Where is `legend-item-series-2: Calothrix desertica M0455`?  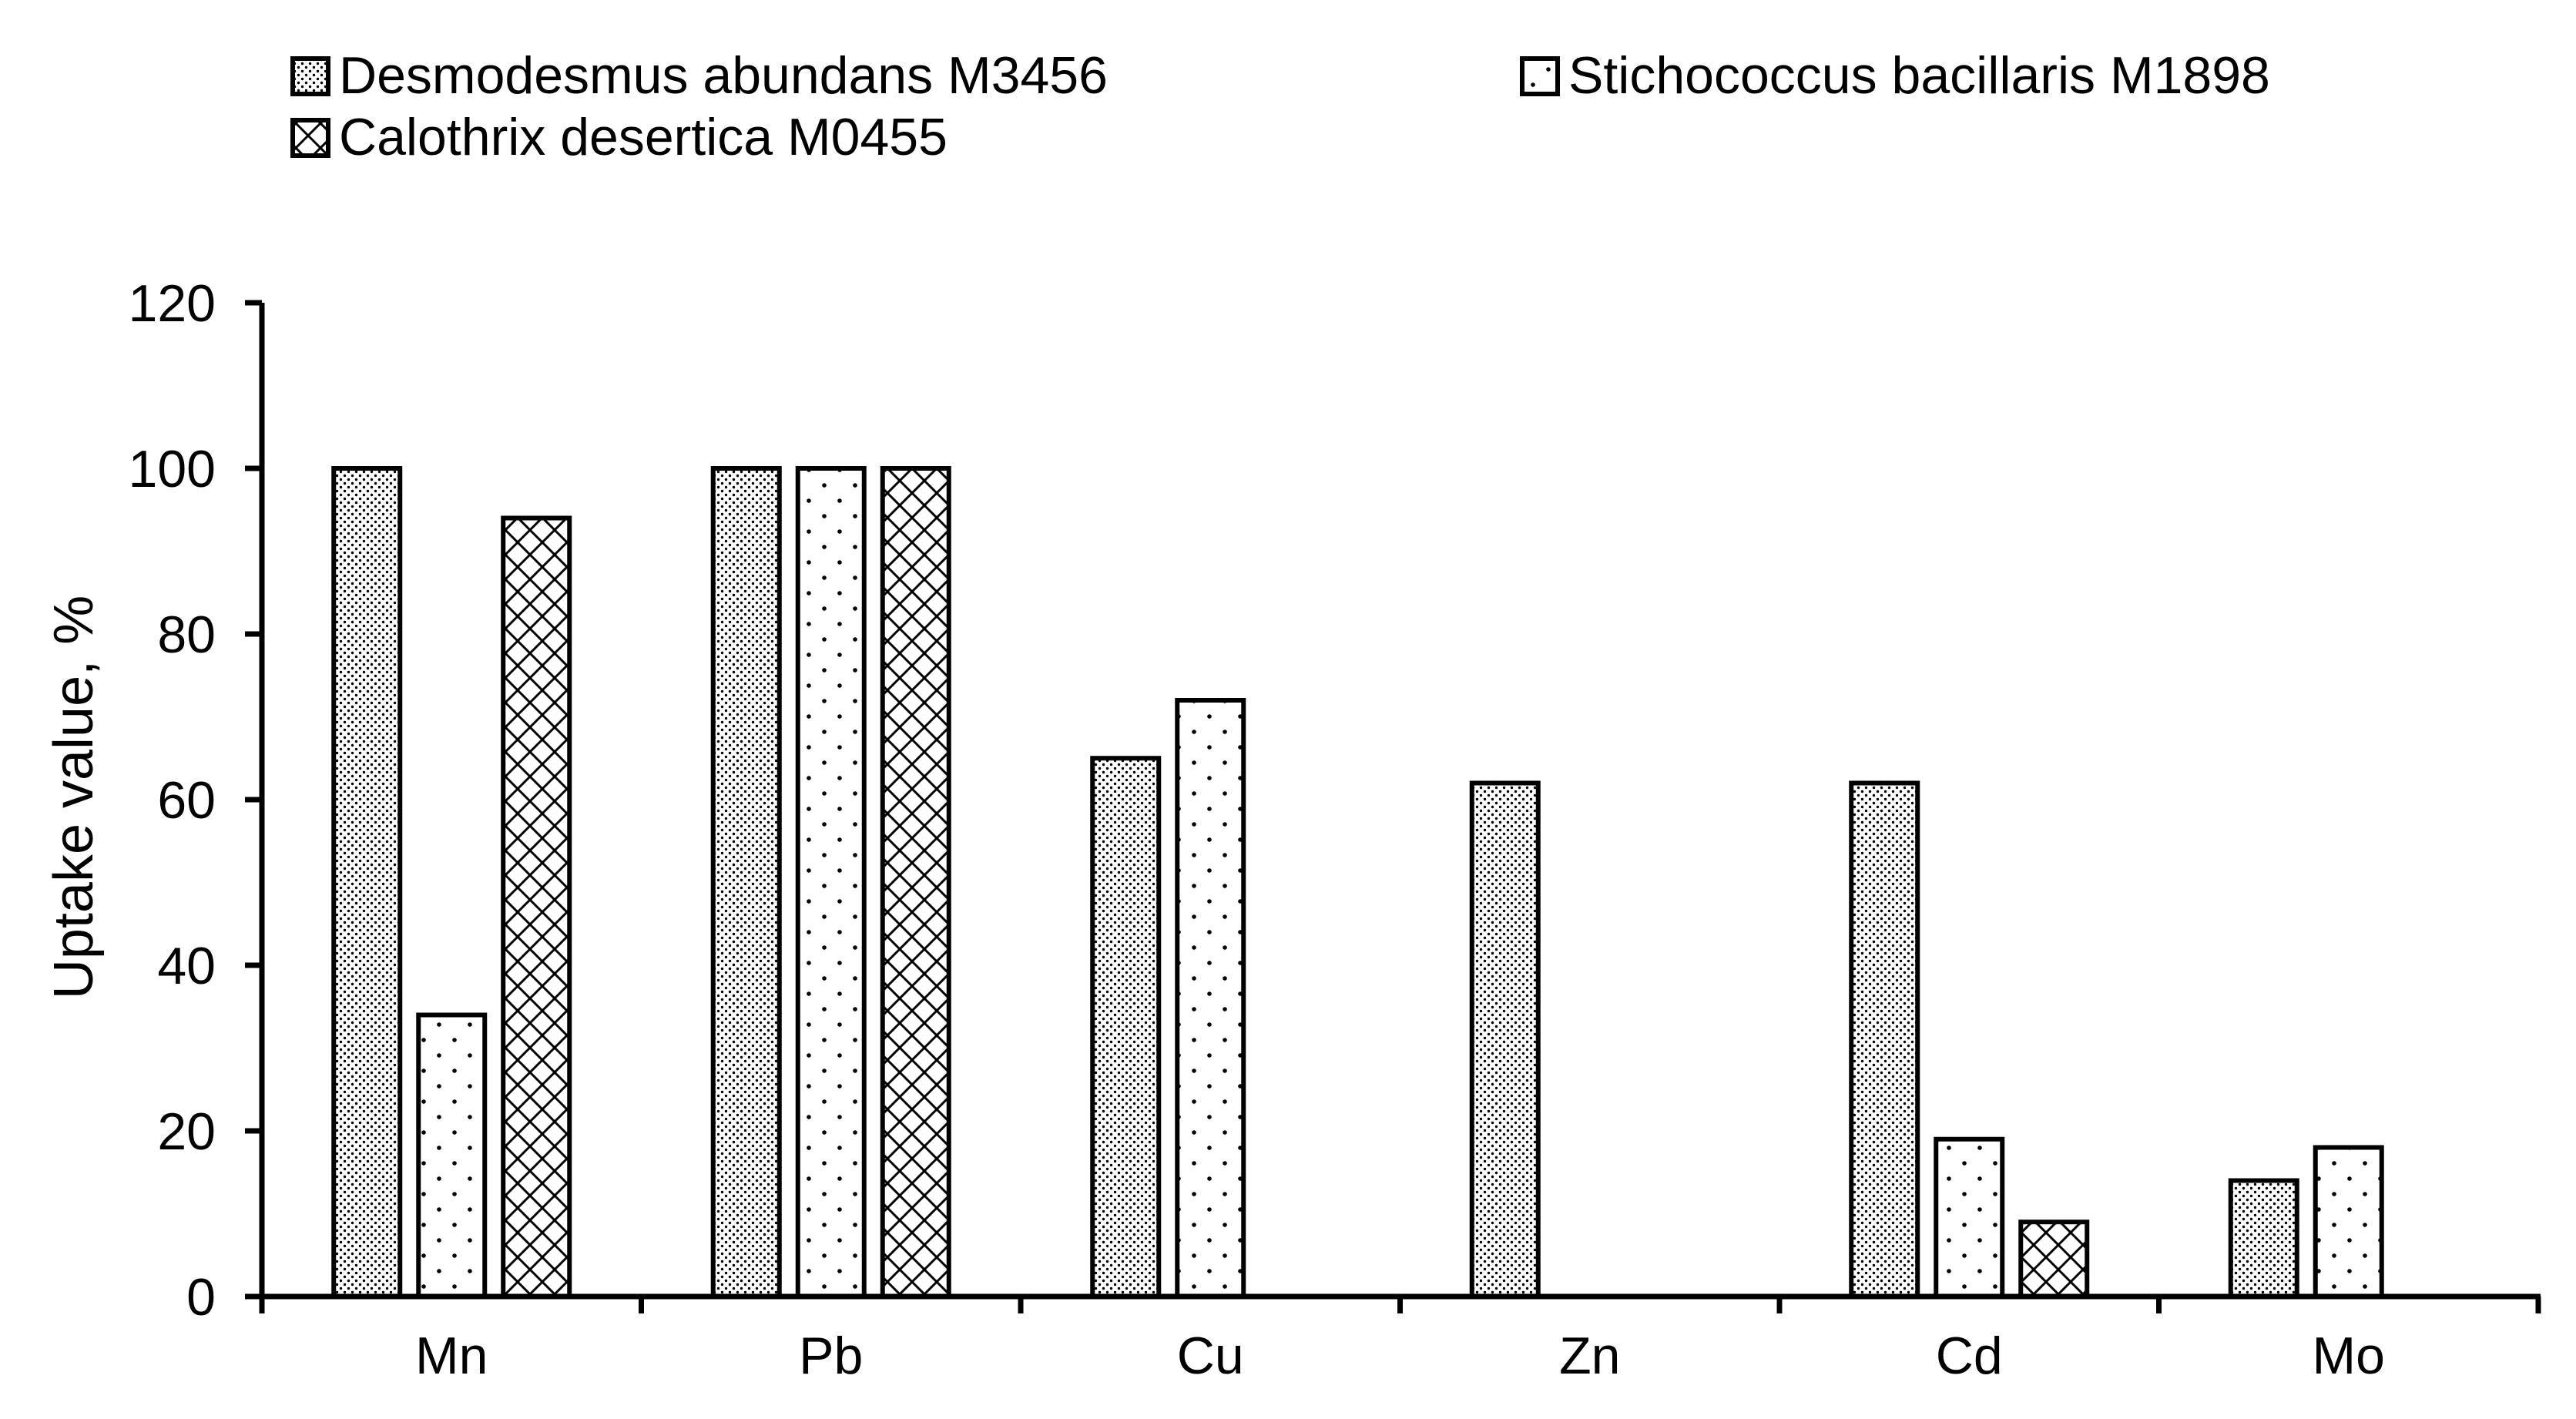
legend-item-series-2: Calothrix desertica M0455 is located at coordinates (619, 137).